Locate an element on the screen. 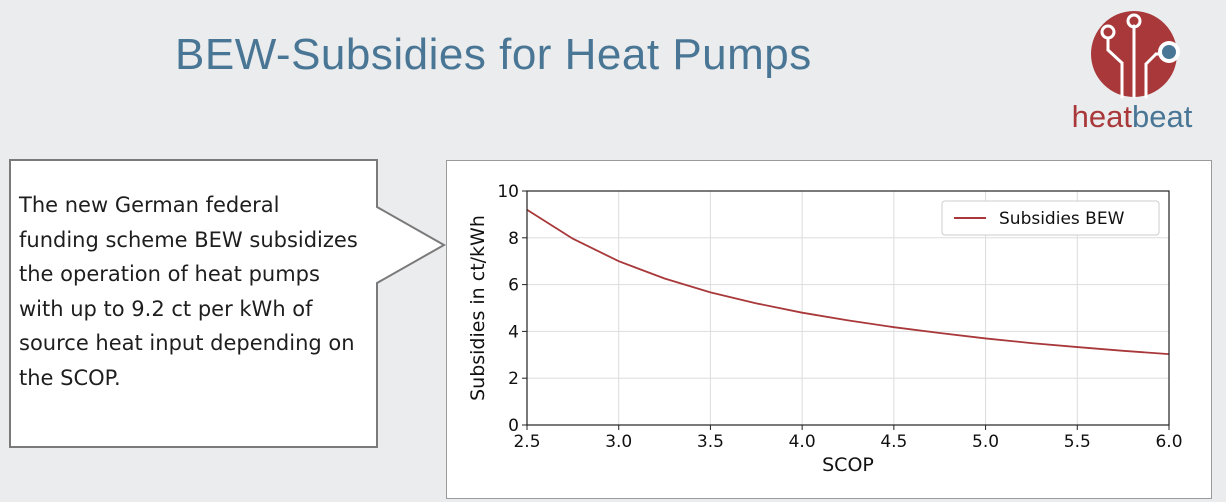  x-tick-label: 5.5 is located at coordinates (1077, 442).